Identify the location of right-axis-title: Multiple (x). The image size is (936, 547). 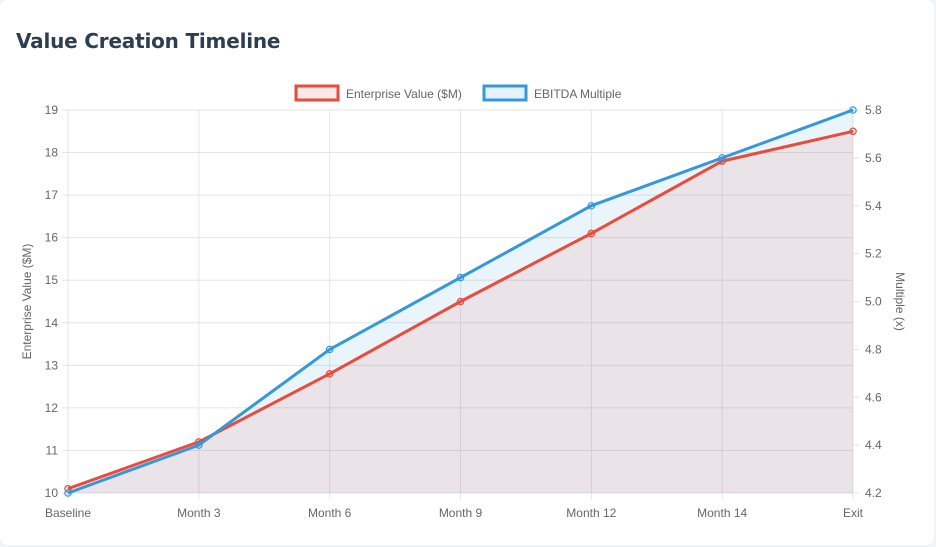
(900, 301).